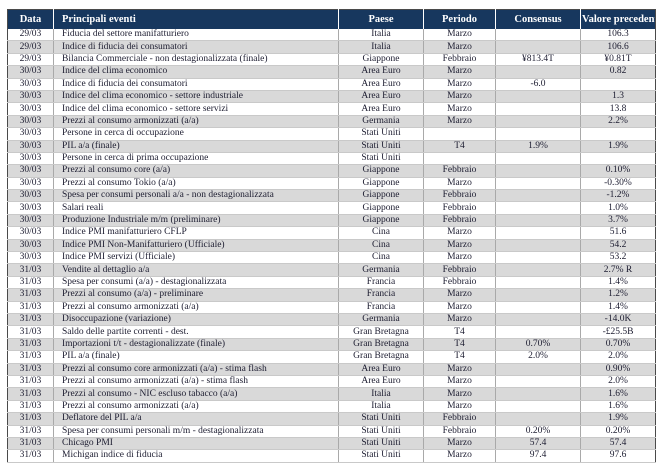 The width and height of the screenshot is (663, 469). What do you see at coordinates (196, 159) in the screenshot?
I see `cell-event: Persone in cerca di prima occupazione` at bounding box center [196, 159].